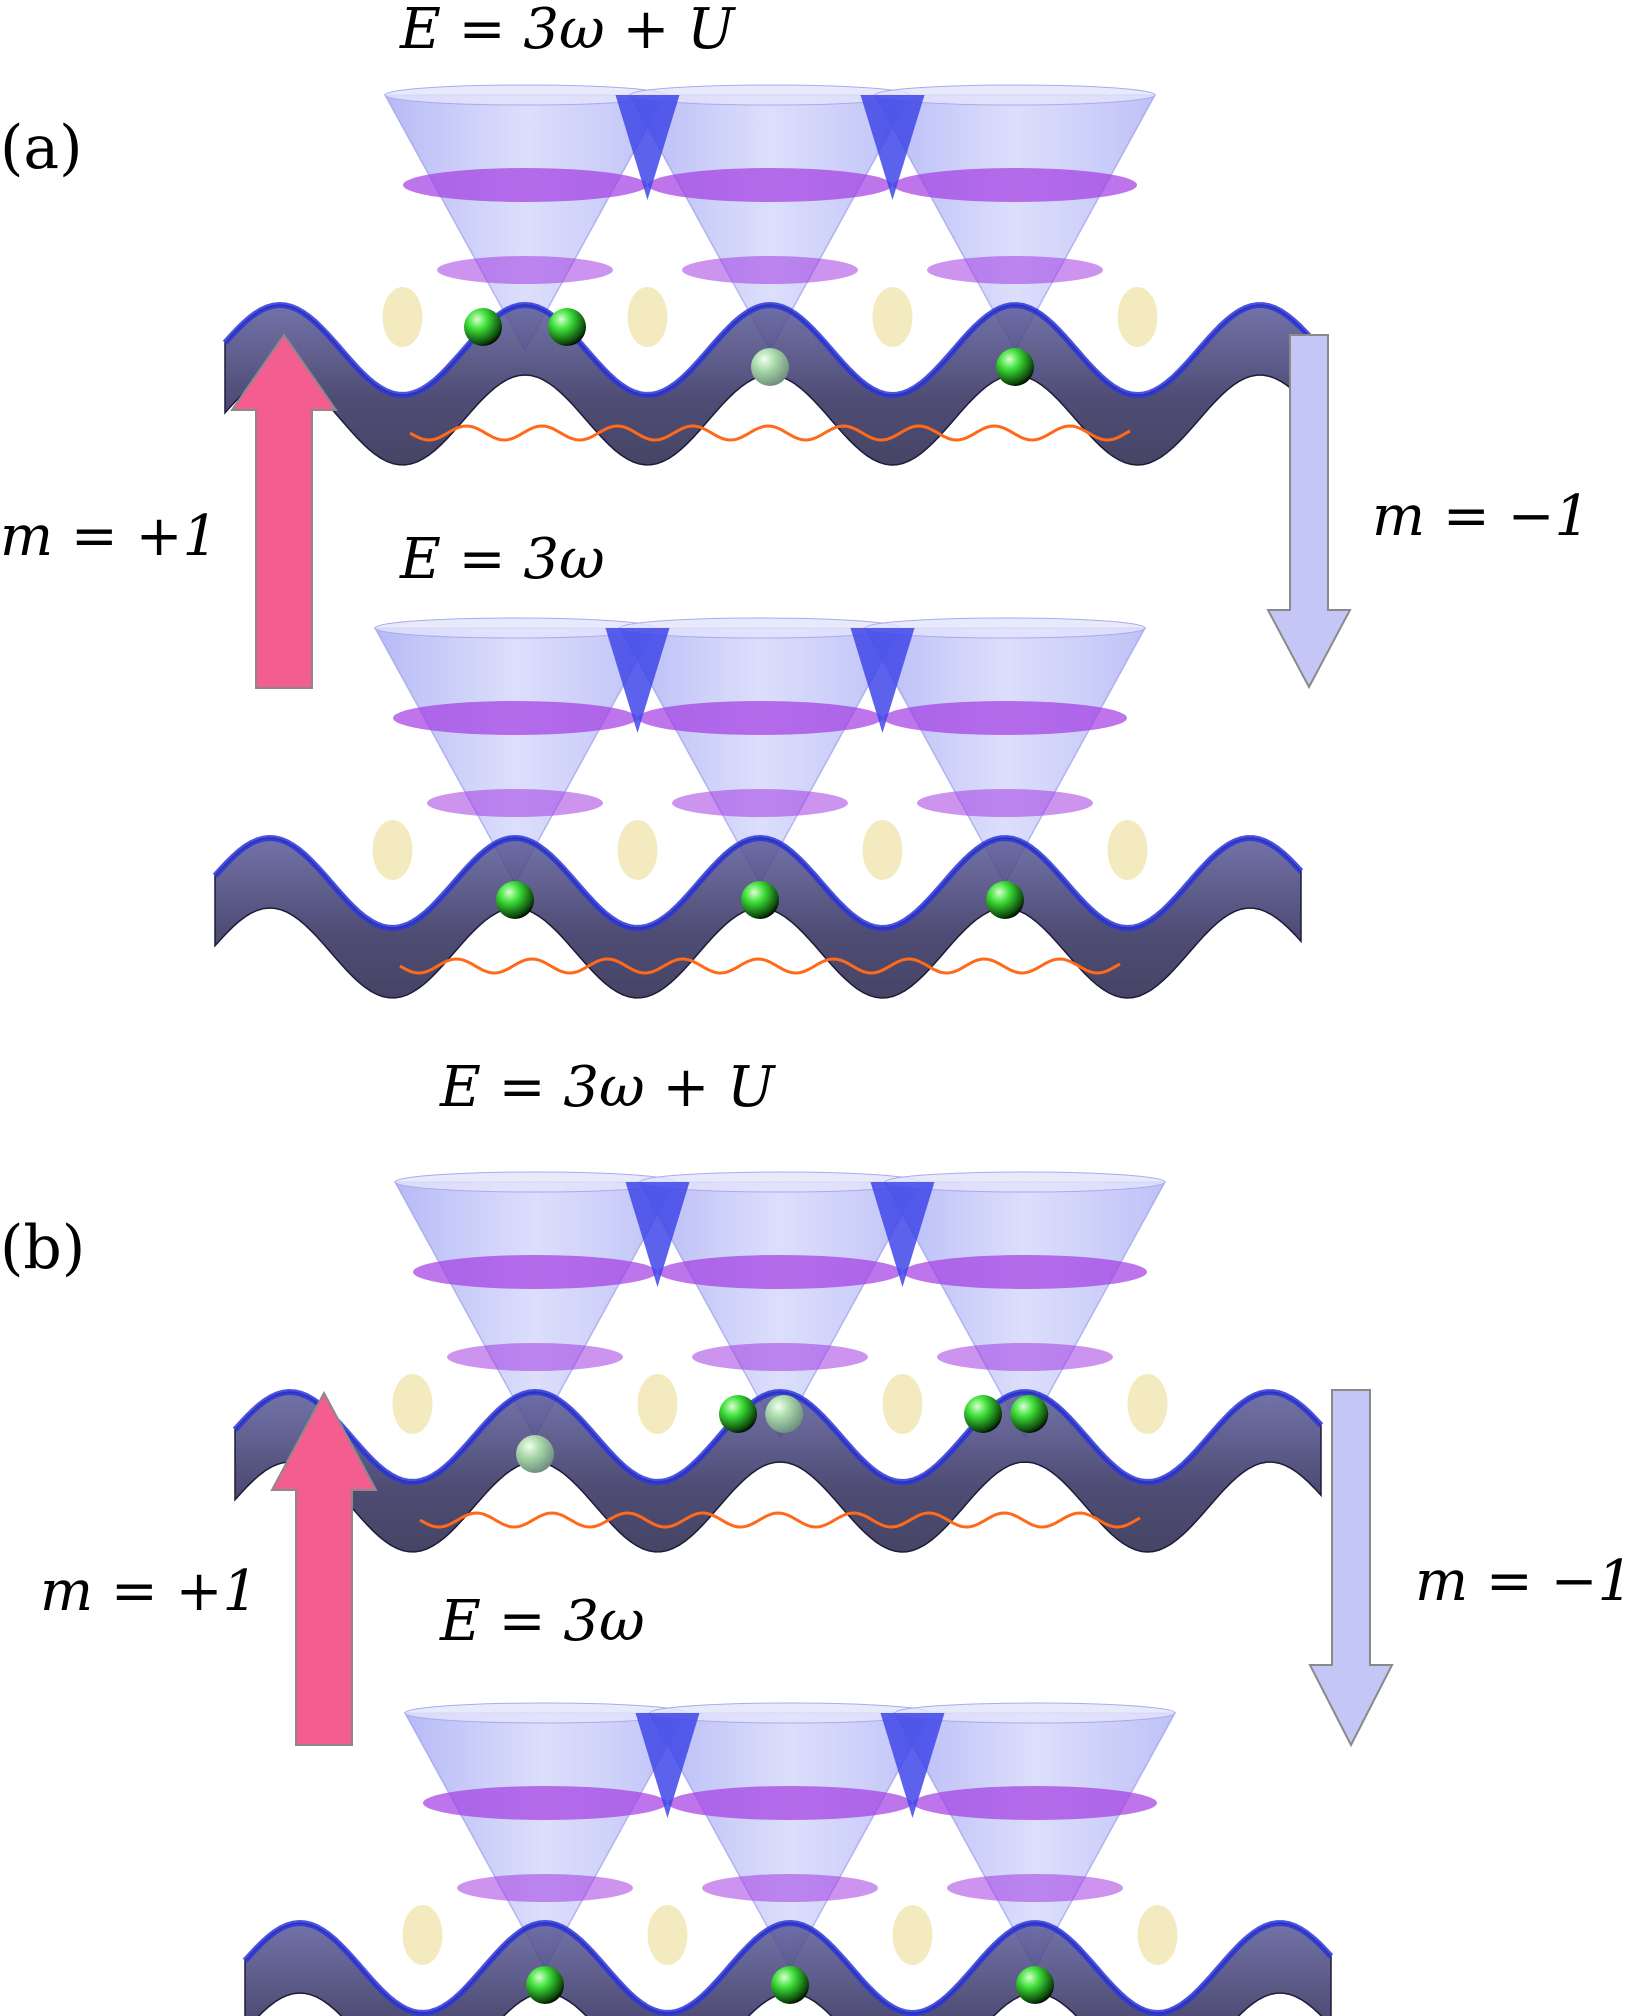  I want to click on down-arrow-a, so click(1309, 512).